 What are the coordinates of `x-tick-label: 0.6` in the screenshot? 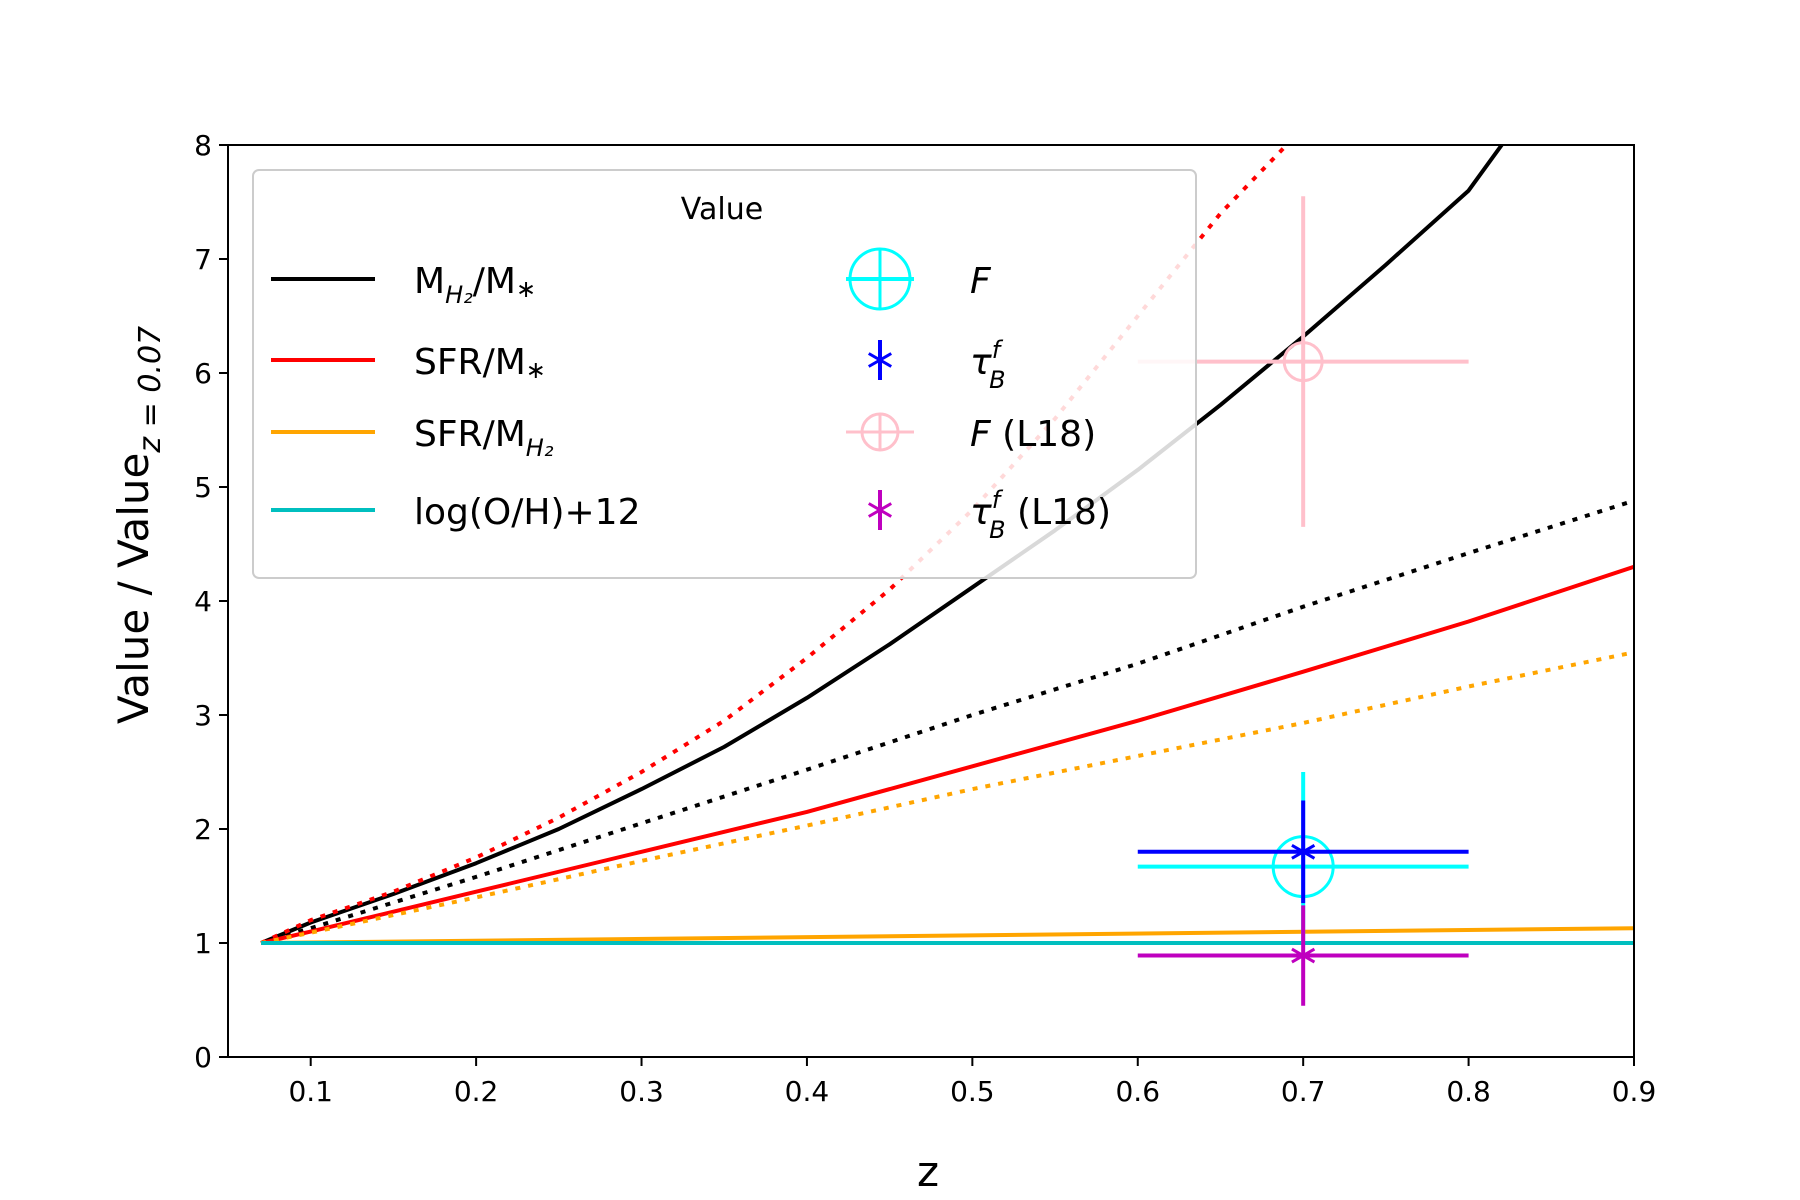 It's located at (1137, 1091).